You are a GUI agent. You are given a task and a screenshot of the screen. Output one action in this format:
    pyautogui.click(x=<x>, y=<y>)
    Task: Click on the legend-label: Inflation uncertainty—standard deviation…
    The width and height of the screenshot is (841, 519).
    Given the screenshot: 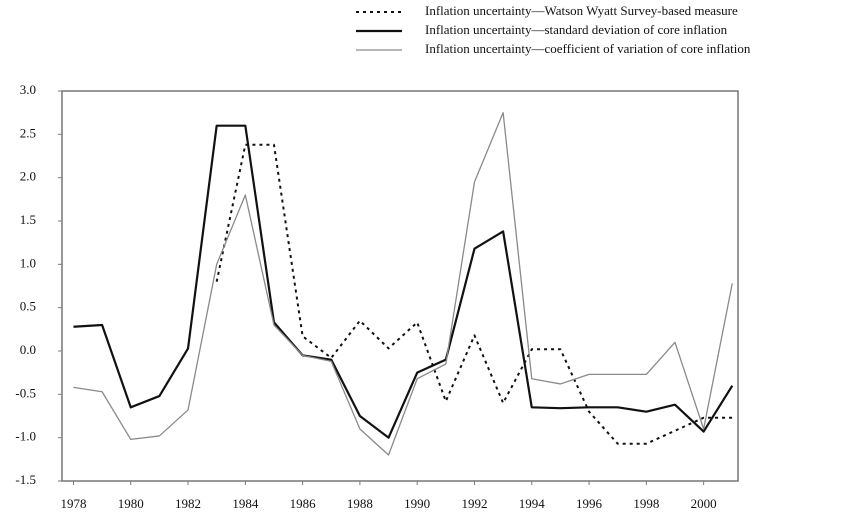 What is the action you would take?
    pyautogui.click(x=576, y=29)
    